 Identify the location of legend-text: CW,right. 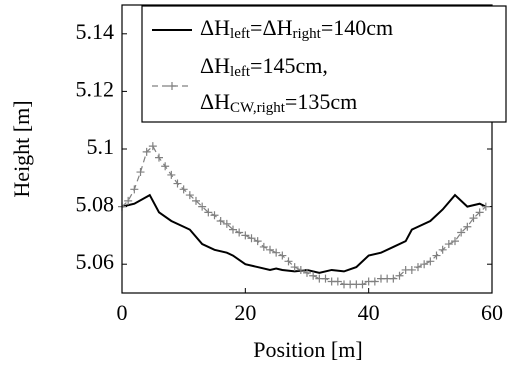
(258, 108).